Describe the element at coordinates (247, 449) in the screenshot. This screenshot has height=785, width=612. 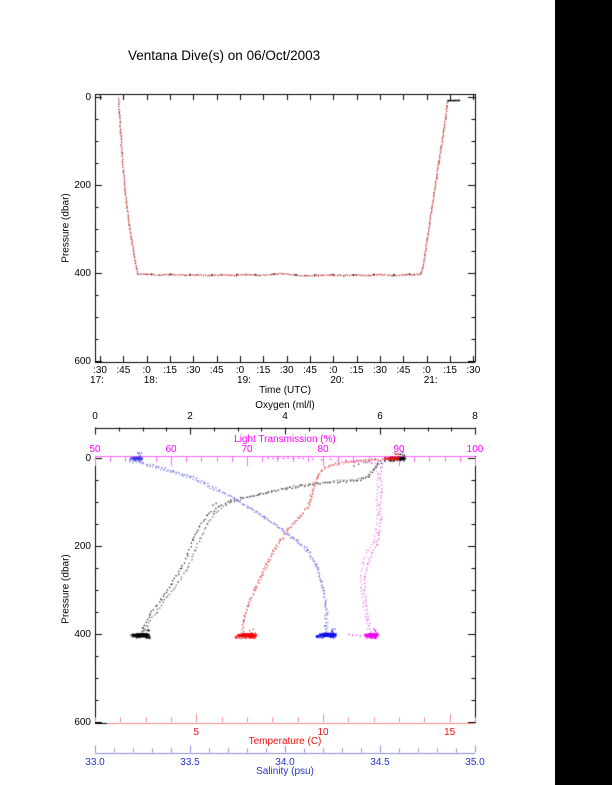
I see `light-transmission-tick-label: 70` at that location.